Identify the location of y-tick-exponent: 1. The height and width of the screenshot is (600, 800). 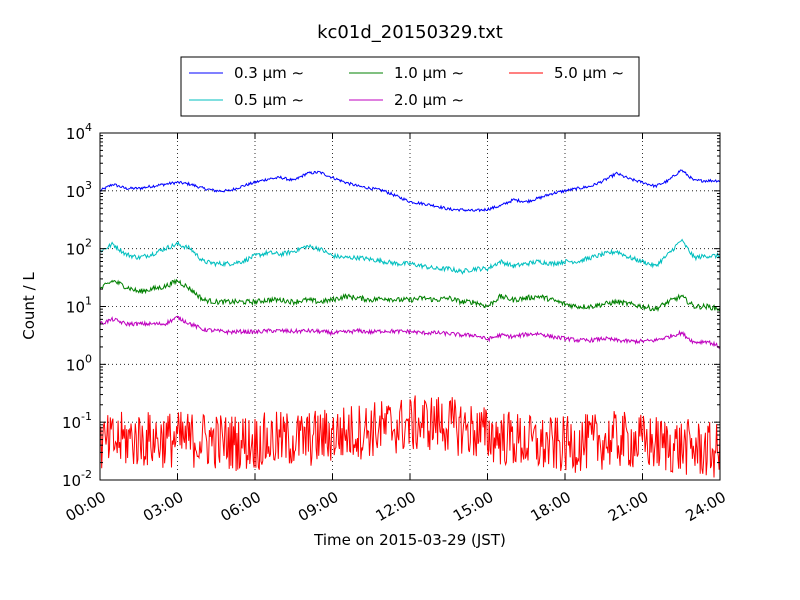
(88, 301).